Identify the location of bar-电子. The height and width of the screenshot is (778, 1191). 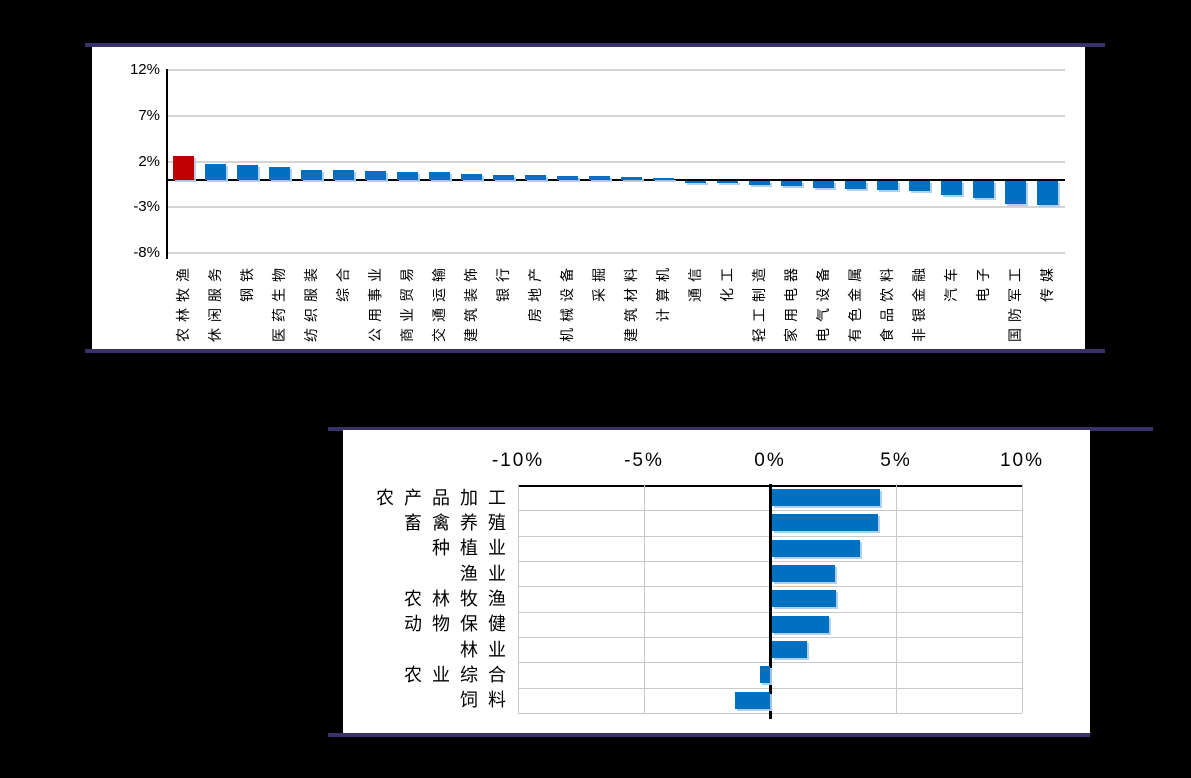
(983, 189).